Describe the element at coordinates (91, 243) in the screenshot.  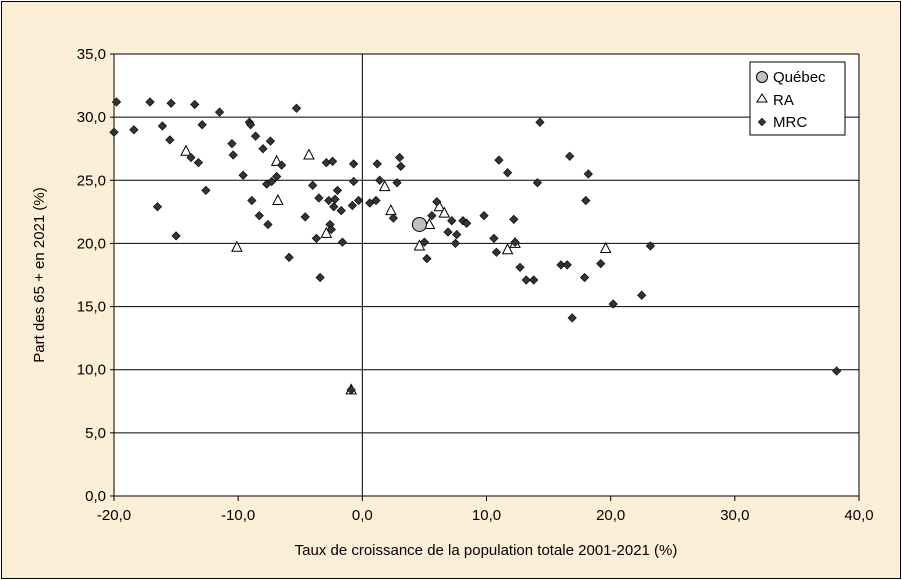
I see `y-tick-label: 20,0` at that location.